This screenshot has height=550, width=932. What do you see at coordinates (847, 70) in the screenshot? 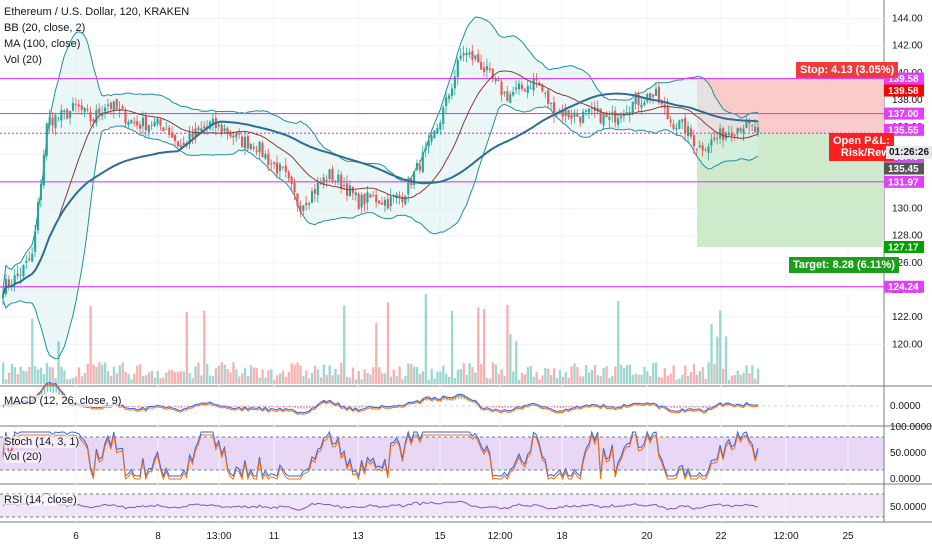
I see `stop-label: Stop: 4.13 (3.05%)` at bounding box center [847, 70].